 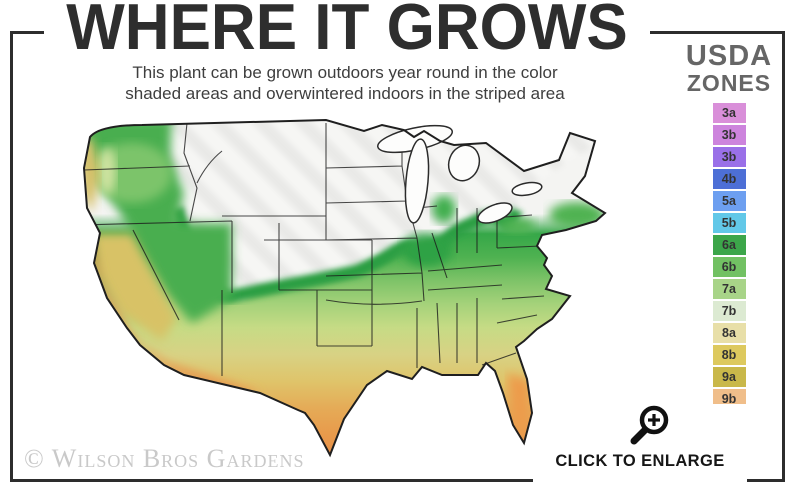 I want to click on title-banner: WHERE IT GROWS, so click(x=347, y=32).